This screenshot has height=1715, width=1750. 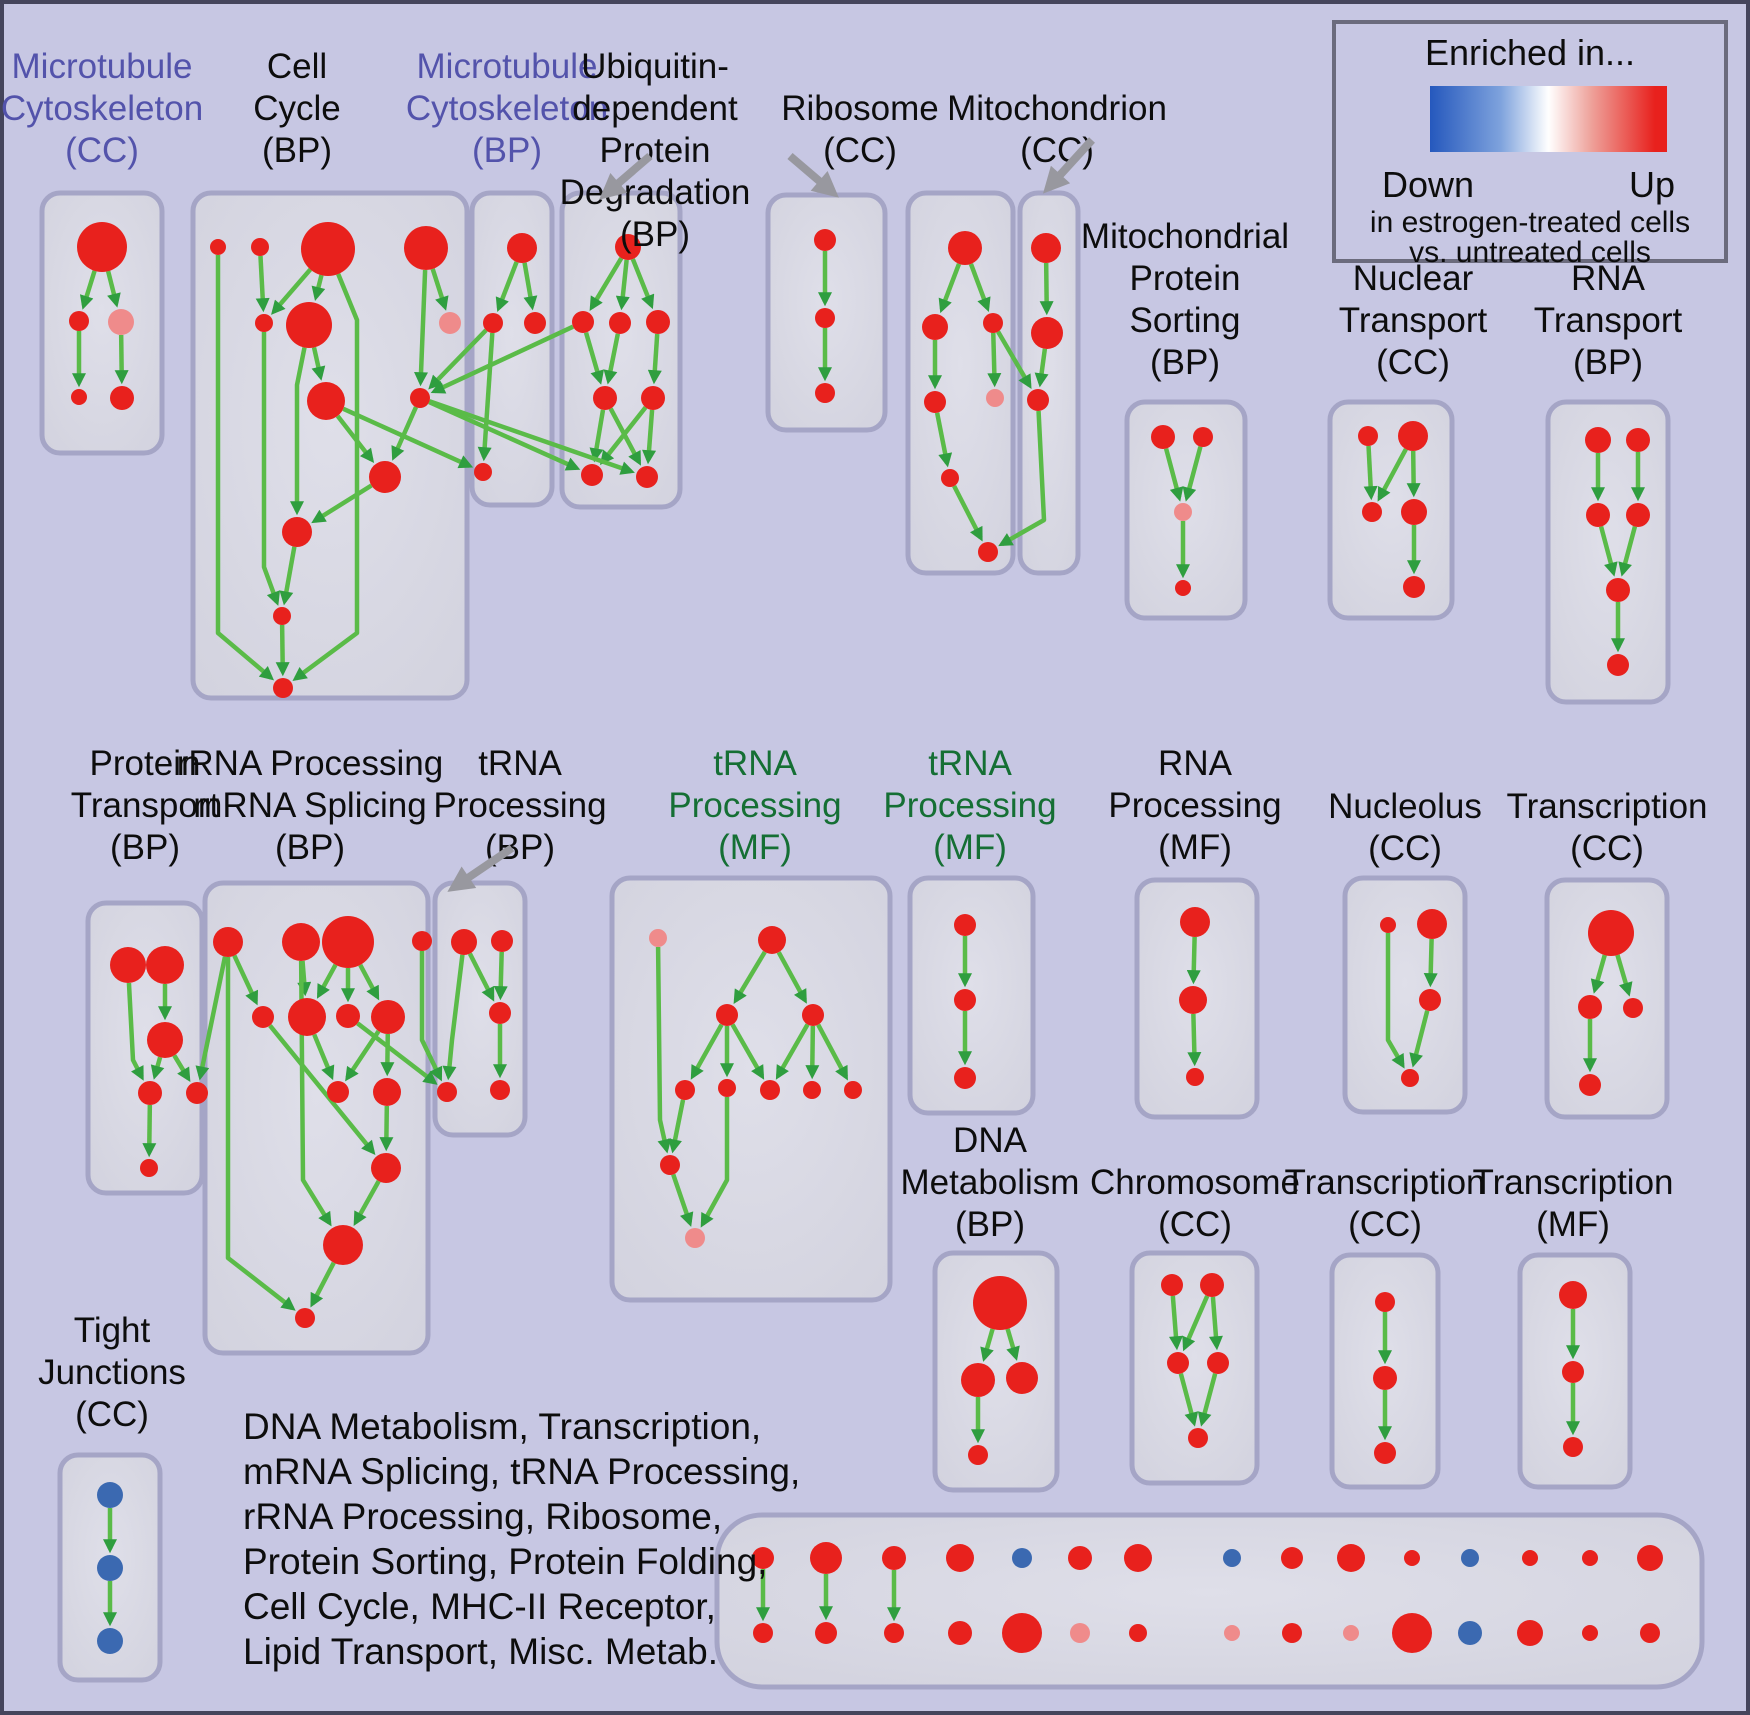 I want to click on ribosome-box, so click(x=960, y=383).